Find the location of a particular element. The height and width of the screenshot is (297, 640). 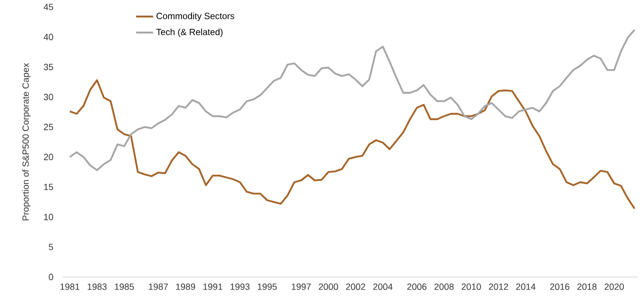

y-tick-label: 20 is located at coordinates (49, 157).